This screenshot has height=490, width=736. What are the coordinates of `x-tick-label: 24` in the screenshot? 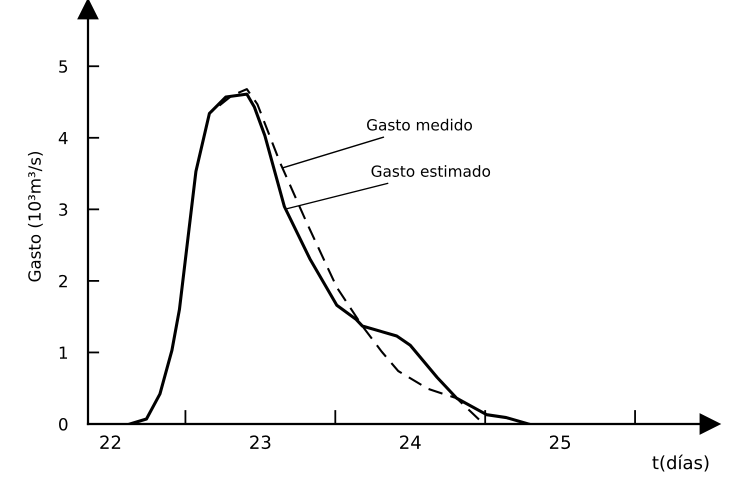 It's located at (410, 442).